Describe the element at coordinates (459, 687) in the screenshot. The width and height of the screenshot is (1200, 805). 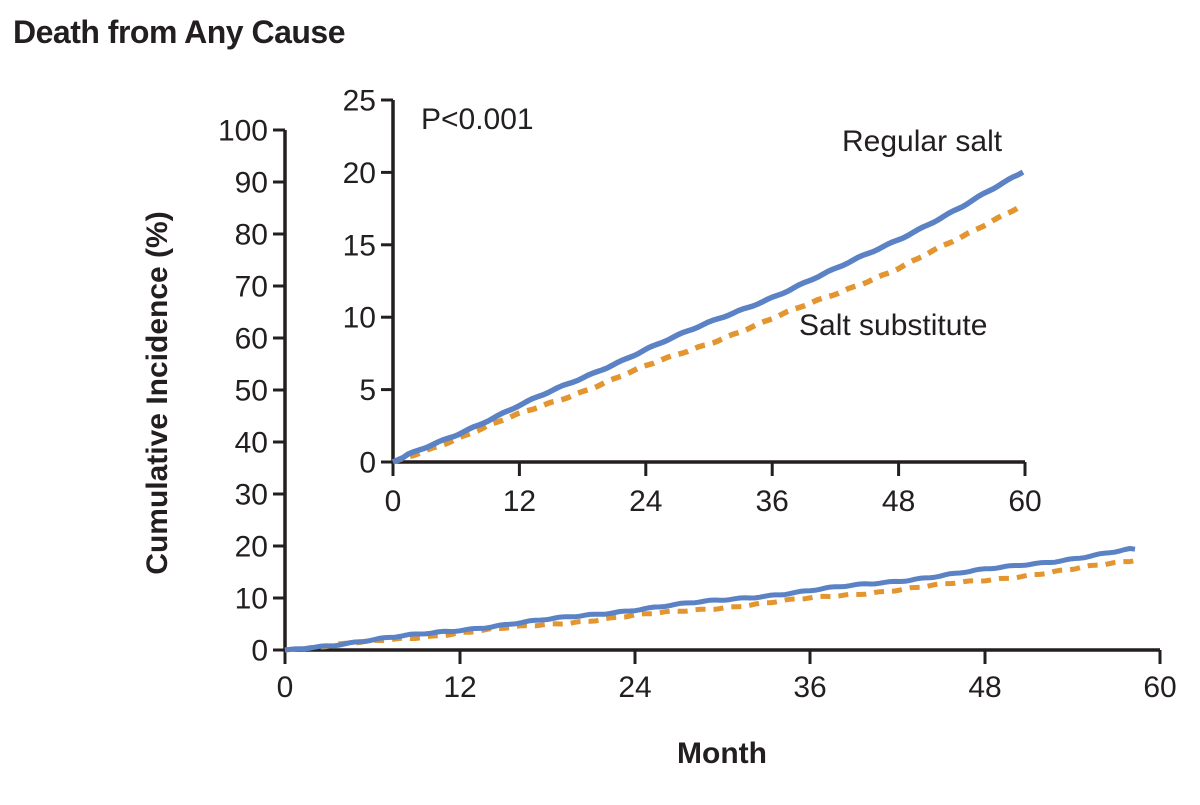
I see `main-x-tick-label-12: 12` at that location.